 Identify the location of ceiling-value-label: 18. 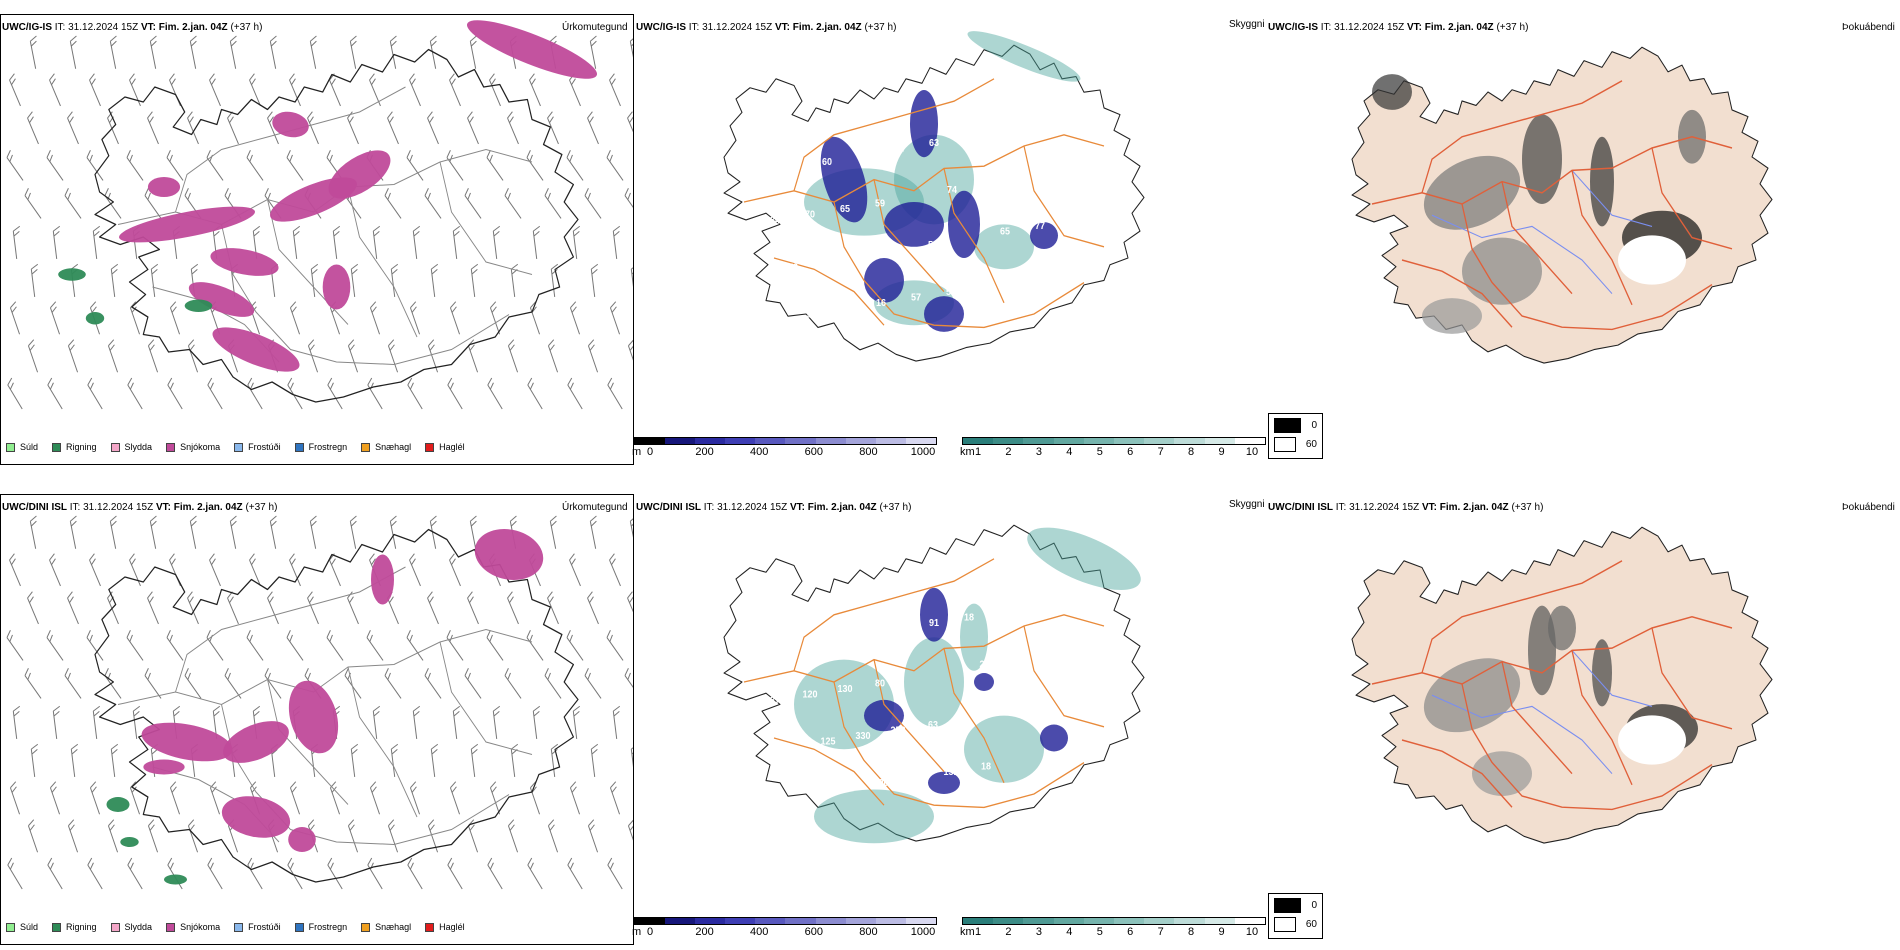
(969, 618).